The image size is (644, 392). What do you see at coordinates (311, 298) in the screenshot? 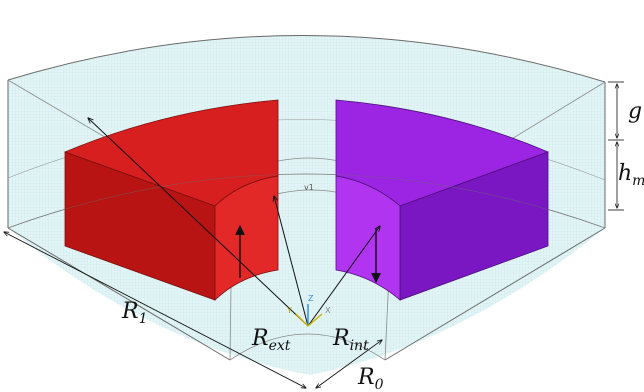
I see `axis-label-z: Z` at bounding box center [311, 298].